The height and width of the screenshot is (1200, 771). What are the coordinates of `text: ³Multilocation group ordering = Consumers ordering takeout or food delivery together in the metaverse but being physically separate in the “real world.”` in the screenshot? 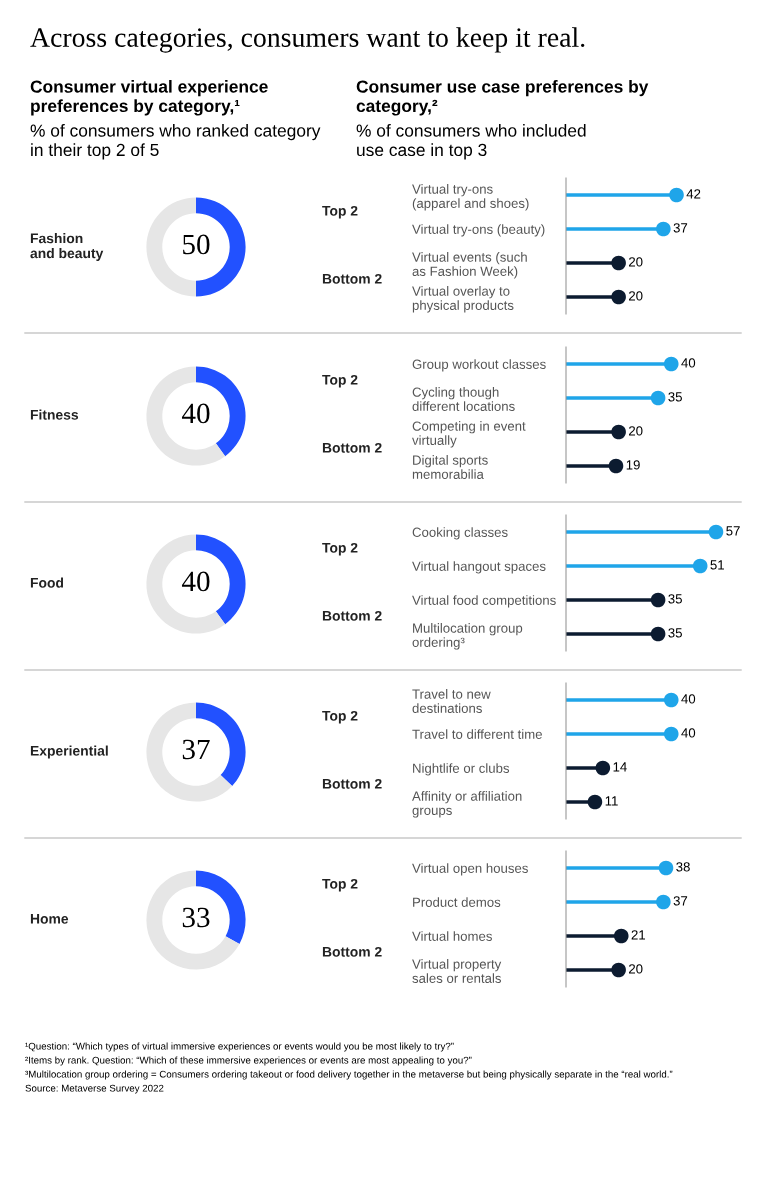 It's located at (349, 1075).